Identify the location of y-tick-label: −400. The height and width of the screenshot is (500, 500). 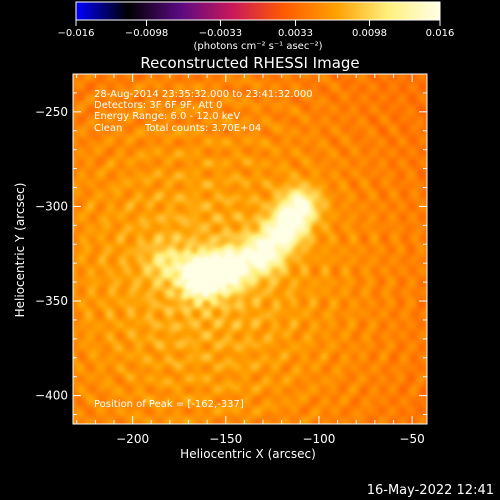
(51, 396).